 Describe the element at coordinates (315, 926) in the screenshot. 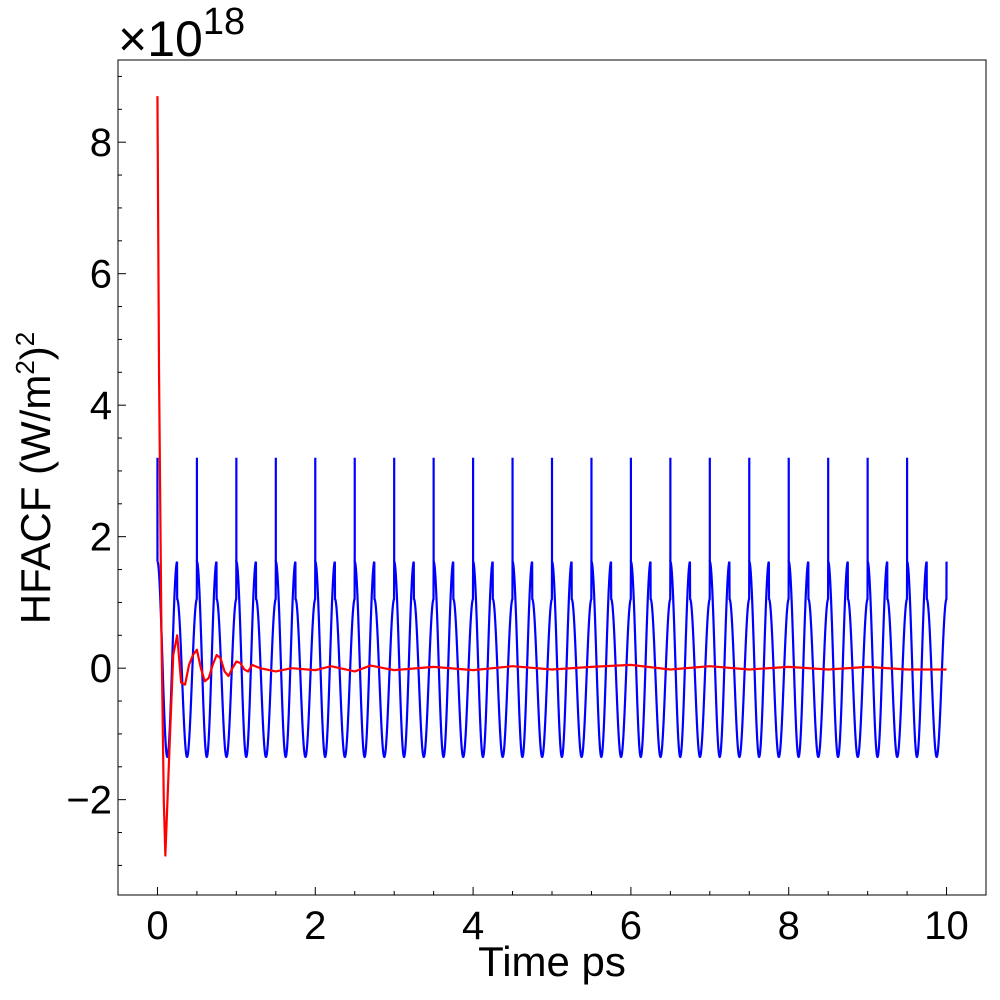

I see `x-tick-label: 2` at that location.